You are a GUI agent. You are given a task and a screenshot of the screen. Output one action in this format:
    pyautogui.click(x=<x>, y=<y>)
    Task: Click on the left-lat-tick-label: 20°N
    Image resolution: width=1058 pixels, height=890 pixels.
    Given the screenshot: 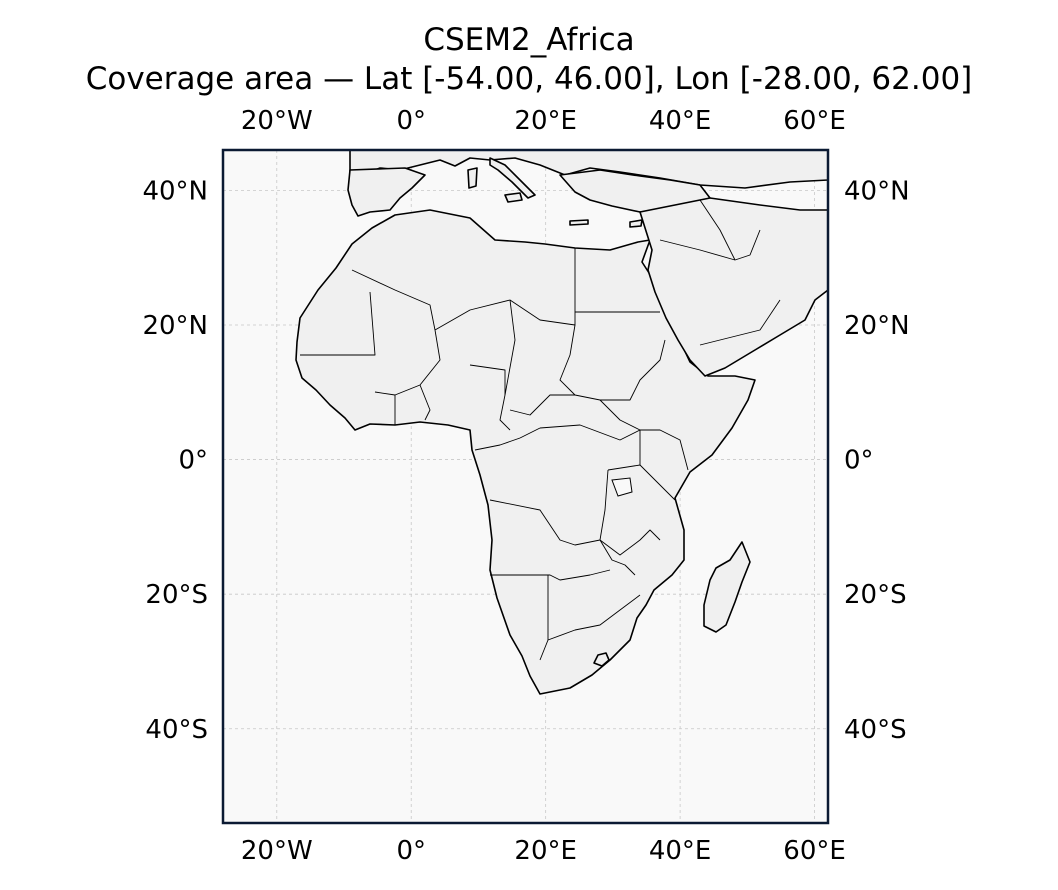 What is the action you would take?
    pyautogui.click(x=175, y=326)
    